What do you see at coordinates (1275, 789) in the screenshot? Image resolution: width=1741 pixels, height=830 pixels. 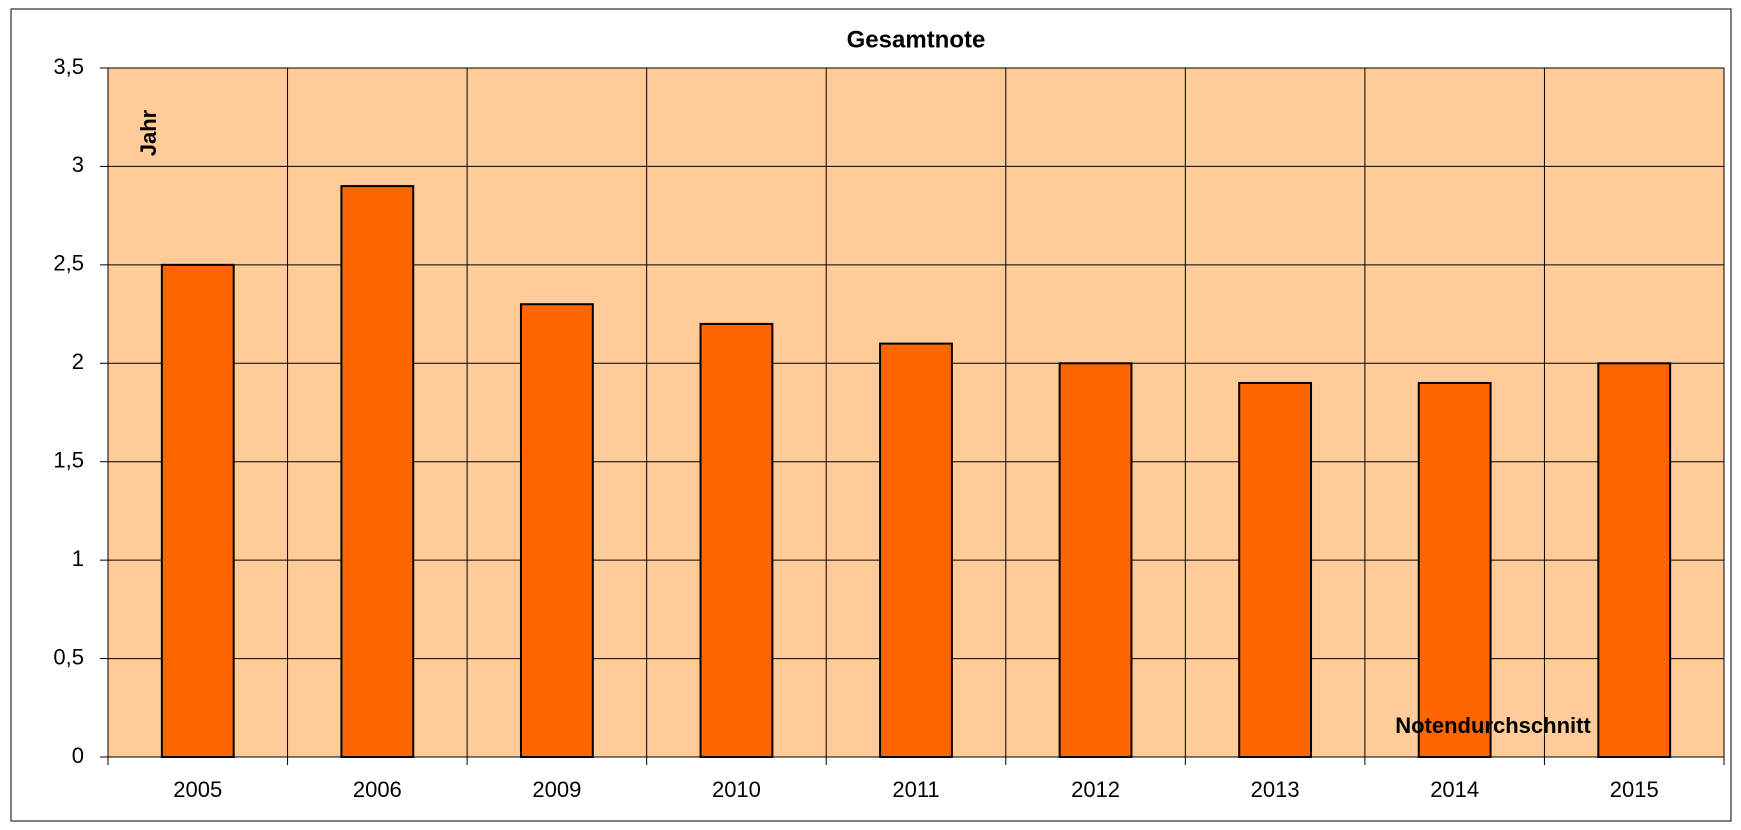 I see `x-tick-label: 2013` at bounding box center [1275, 789].